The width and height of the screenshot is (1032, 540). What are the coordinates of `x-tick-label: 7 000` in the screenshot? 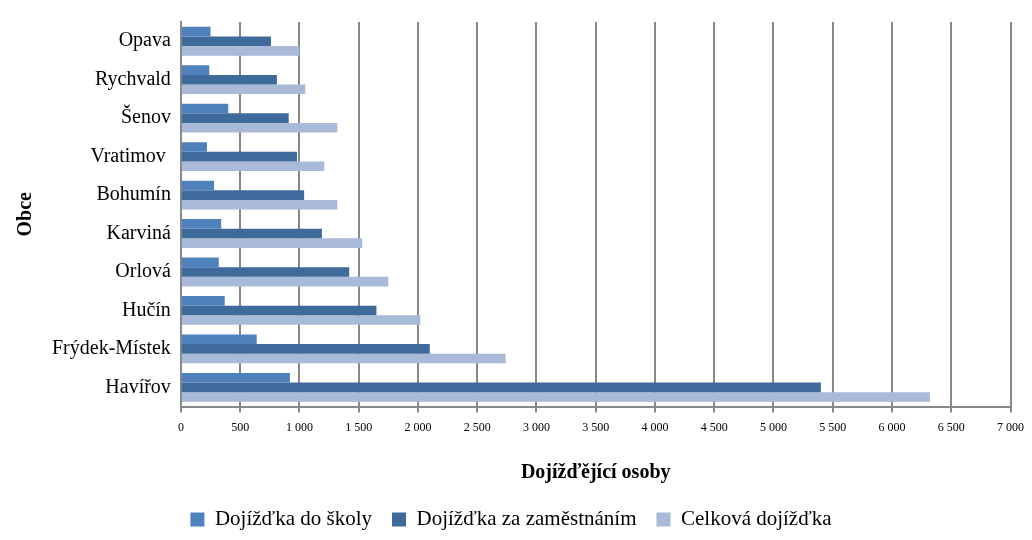 It's located at (1010, 426).